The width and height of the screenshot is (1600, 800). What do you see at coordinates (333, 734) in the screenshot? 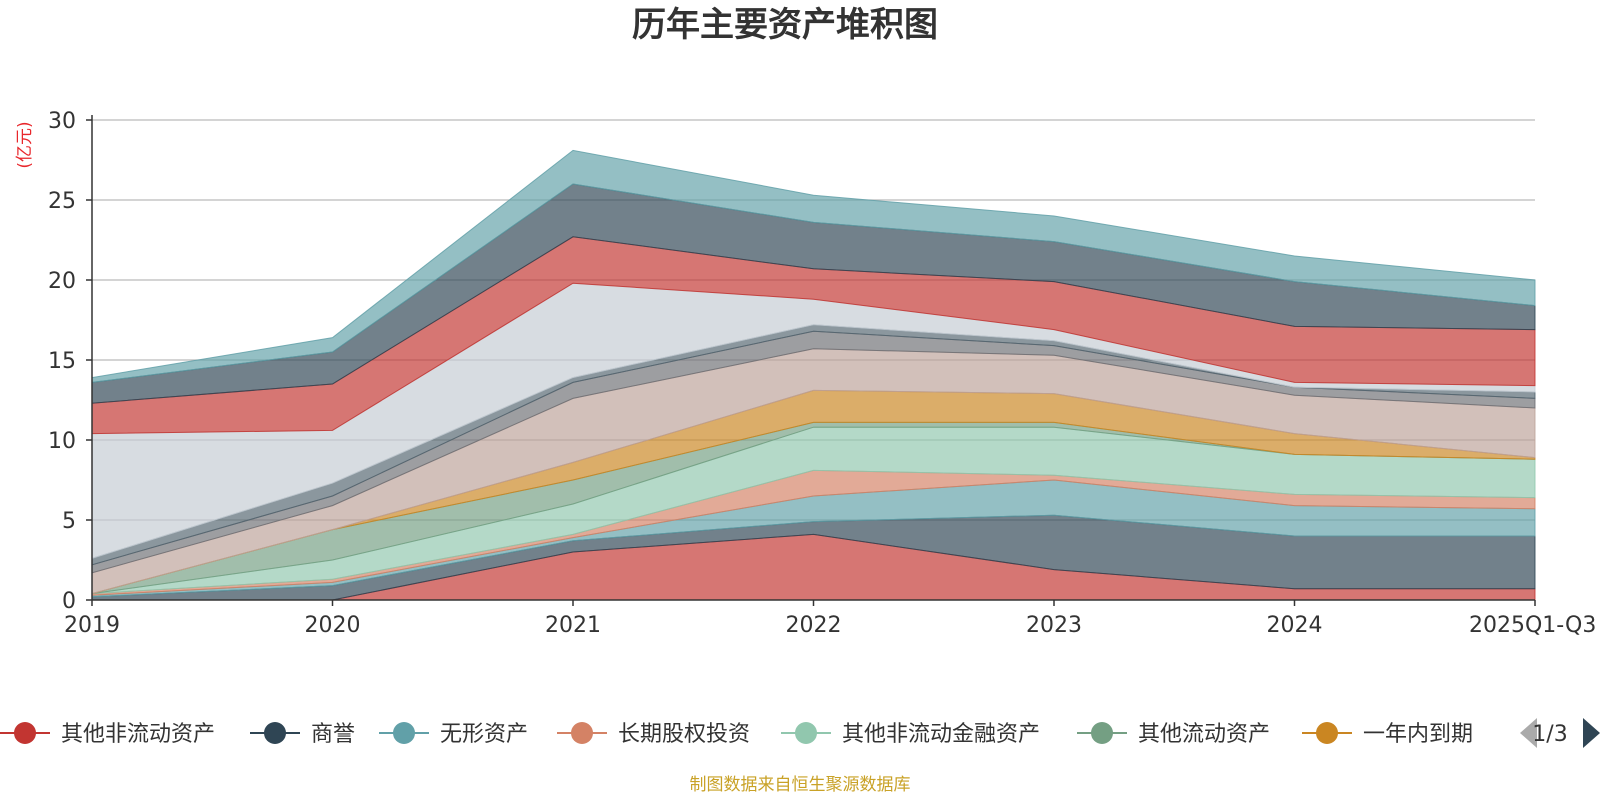
I see `legend-label: 商誉` at bounding box center [333, 734].